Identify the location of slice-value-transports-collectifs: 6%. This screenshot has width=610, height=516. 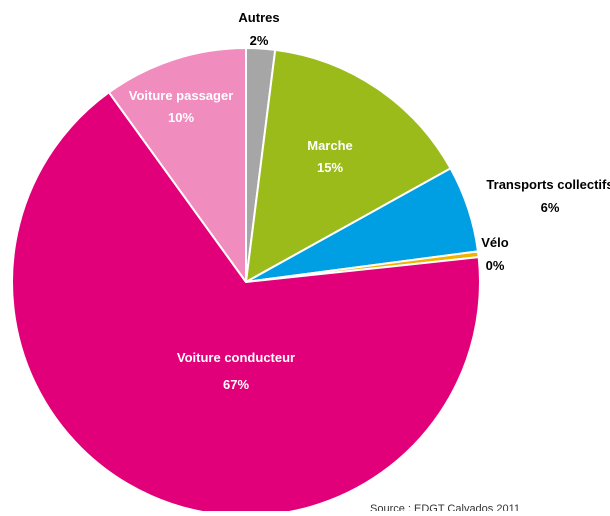
(550, 207).